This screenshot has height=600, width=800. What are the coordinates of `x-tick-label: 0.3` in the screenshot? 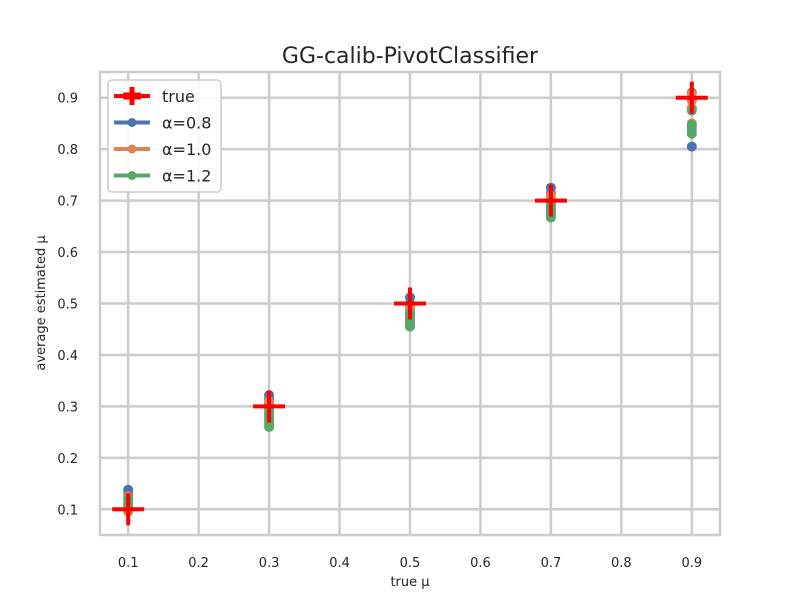 It's located at (269, 563).